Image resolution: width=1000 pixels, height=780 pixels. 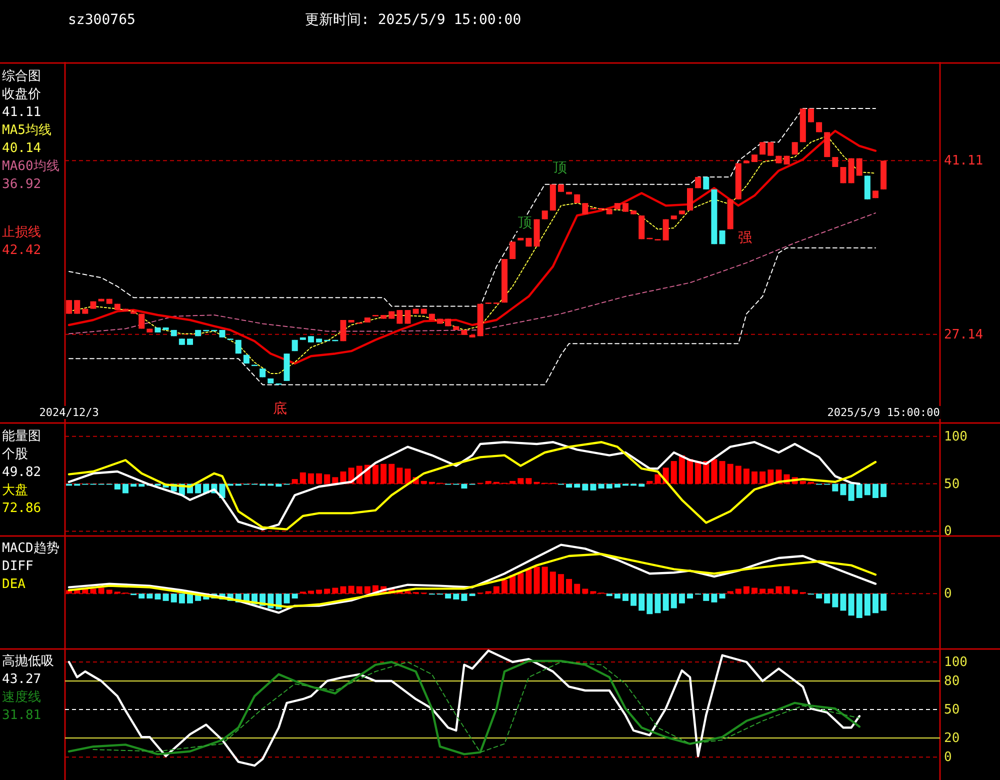 I want to click on text: 42.42, so click(x=22, y=250).